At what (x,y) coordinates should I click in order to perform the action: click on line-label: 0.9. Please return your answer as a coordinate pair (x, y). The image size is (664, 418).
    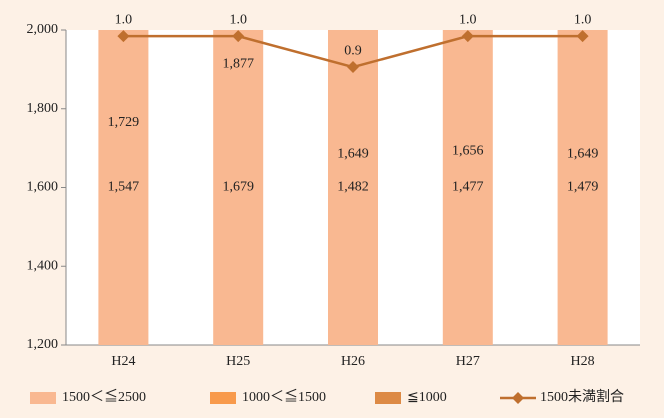
    Looking at the image, I should click on (353, 50).